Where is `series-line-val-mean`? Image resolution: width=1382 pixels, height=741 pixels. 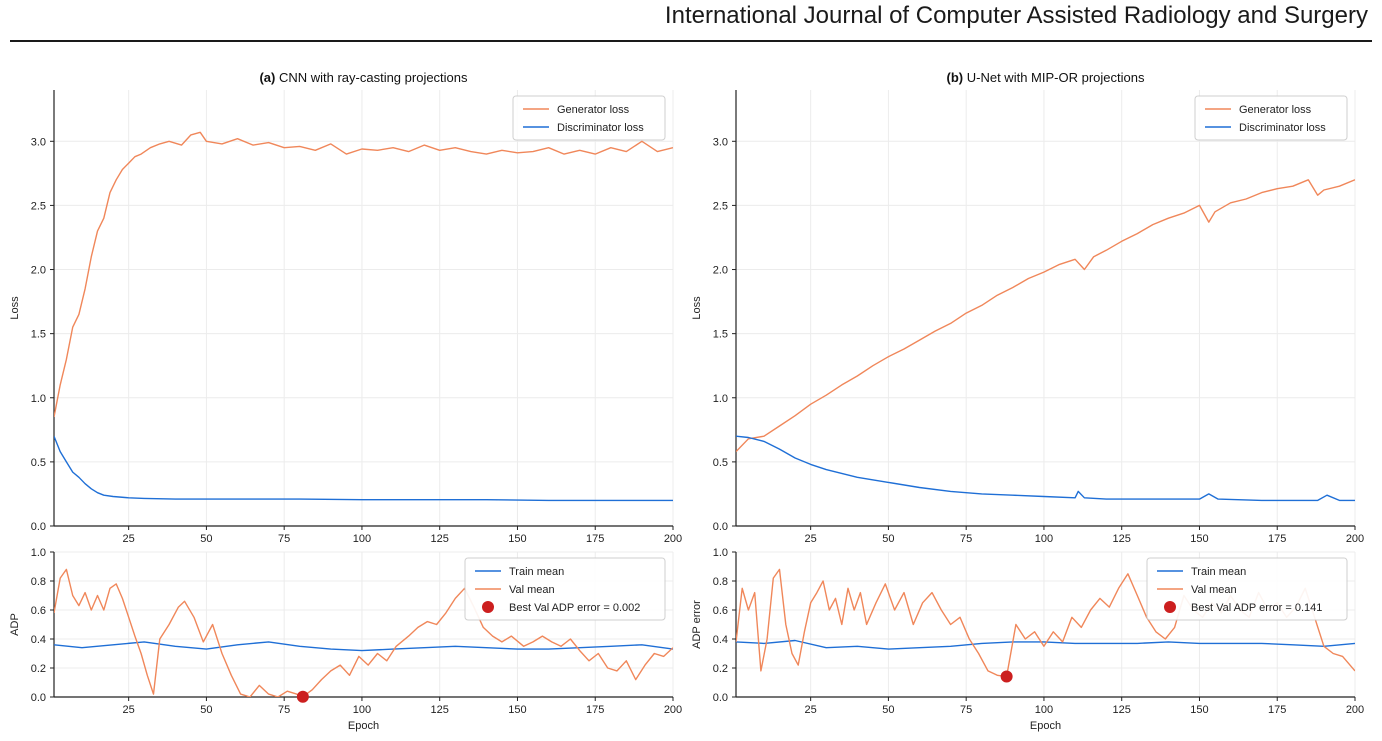 series-line-val-mean is located at coordinates (363, 632).